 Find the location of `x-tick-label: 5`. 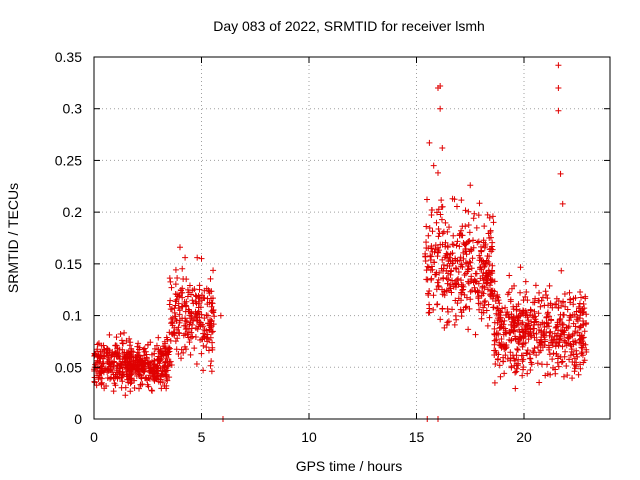

x-tick-label: 5 is located at coordinates (202, 437).